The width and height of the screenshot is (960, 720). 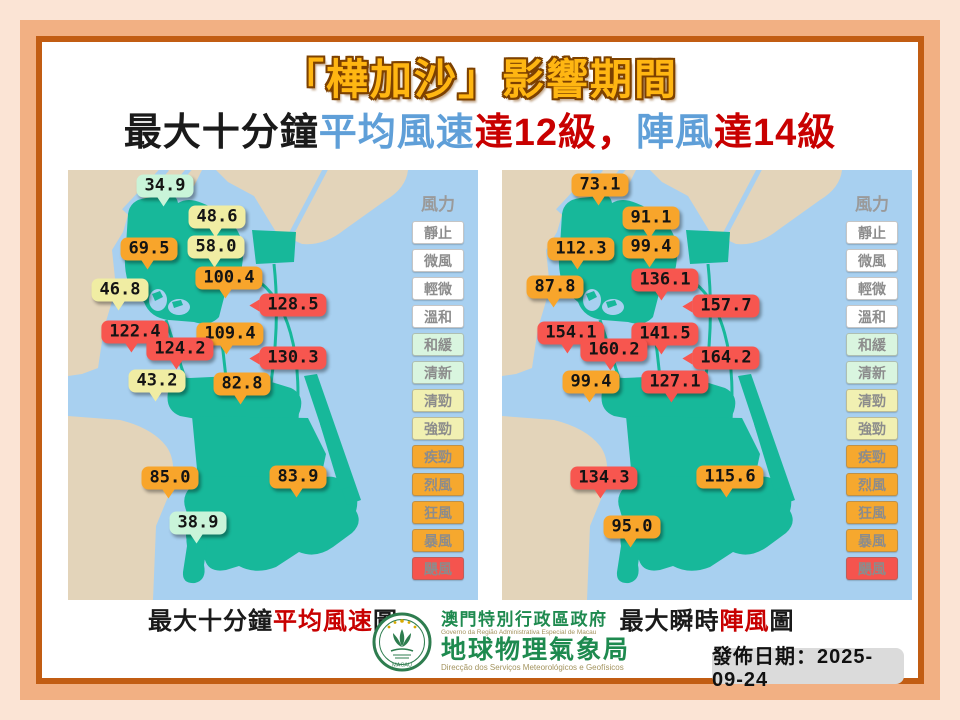 What do you see at coordinates (536, 650) in the screenshot?
I see `bureau-name-chinese: 地球物理氣象局` at bounding box center [536, 650].